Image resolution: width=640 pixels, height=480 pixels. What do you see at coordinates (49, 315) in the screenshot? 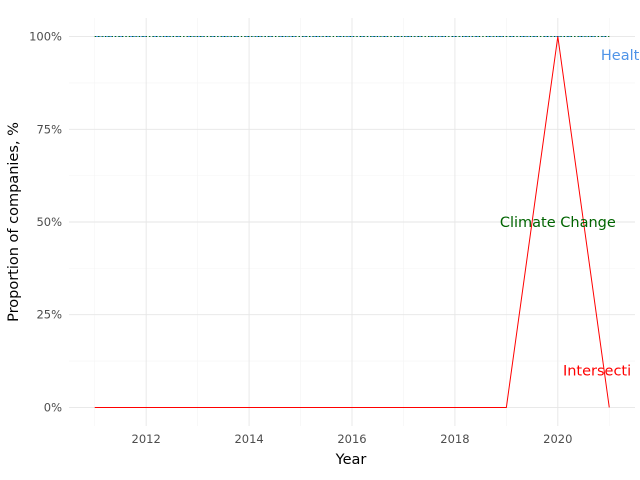
I see `y-tick-label: 25%` at bounding box center [49, 315].